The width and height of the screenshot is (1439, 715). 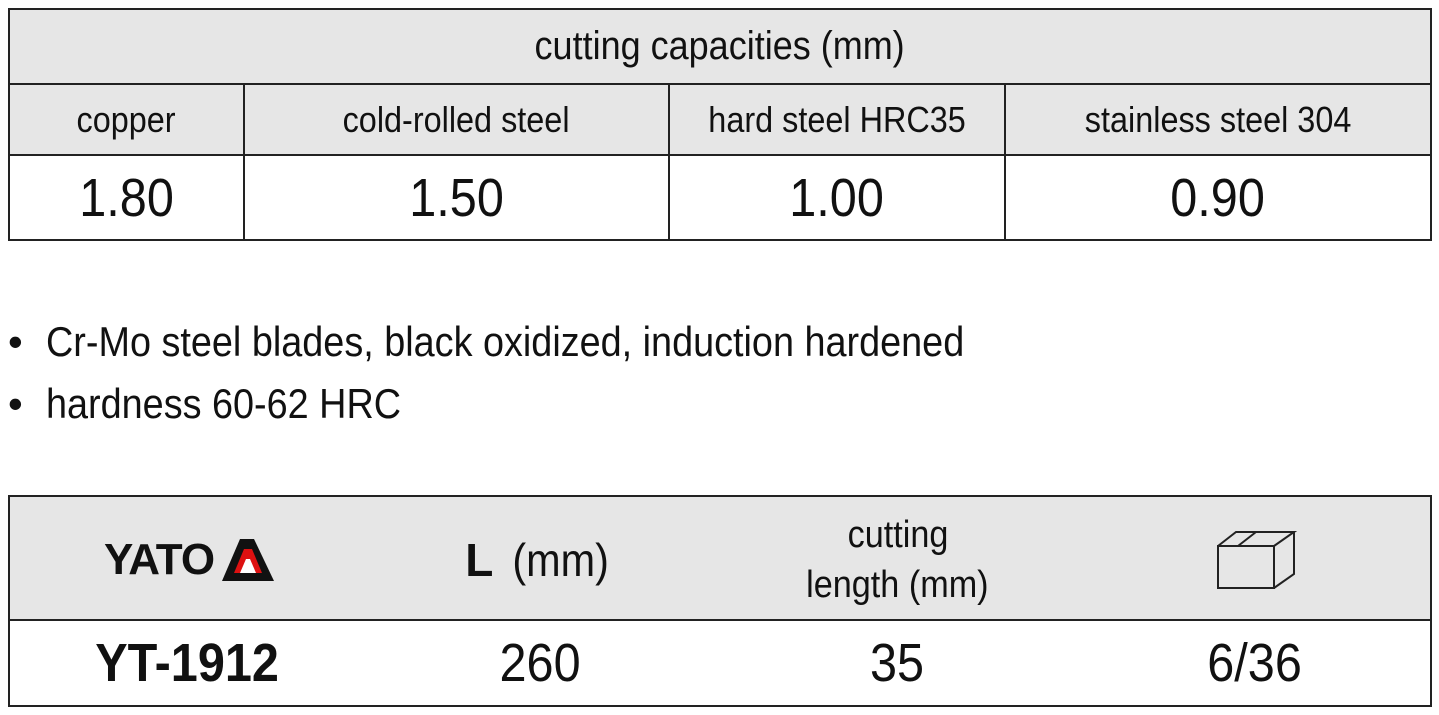 What do you see at coordinates (1257, 560) in the screenshot?
I see `package-icon` at bounding box center [1257, 560].